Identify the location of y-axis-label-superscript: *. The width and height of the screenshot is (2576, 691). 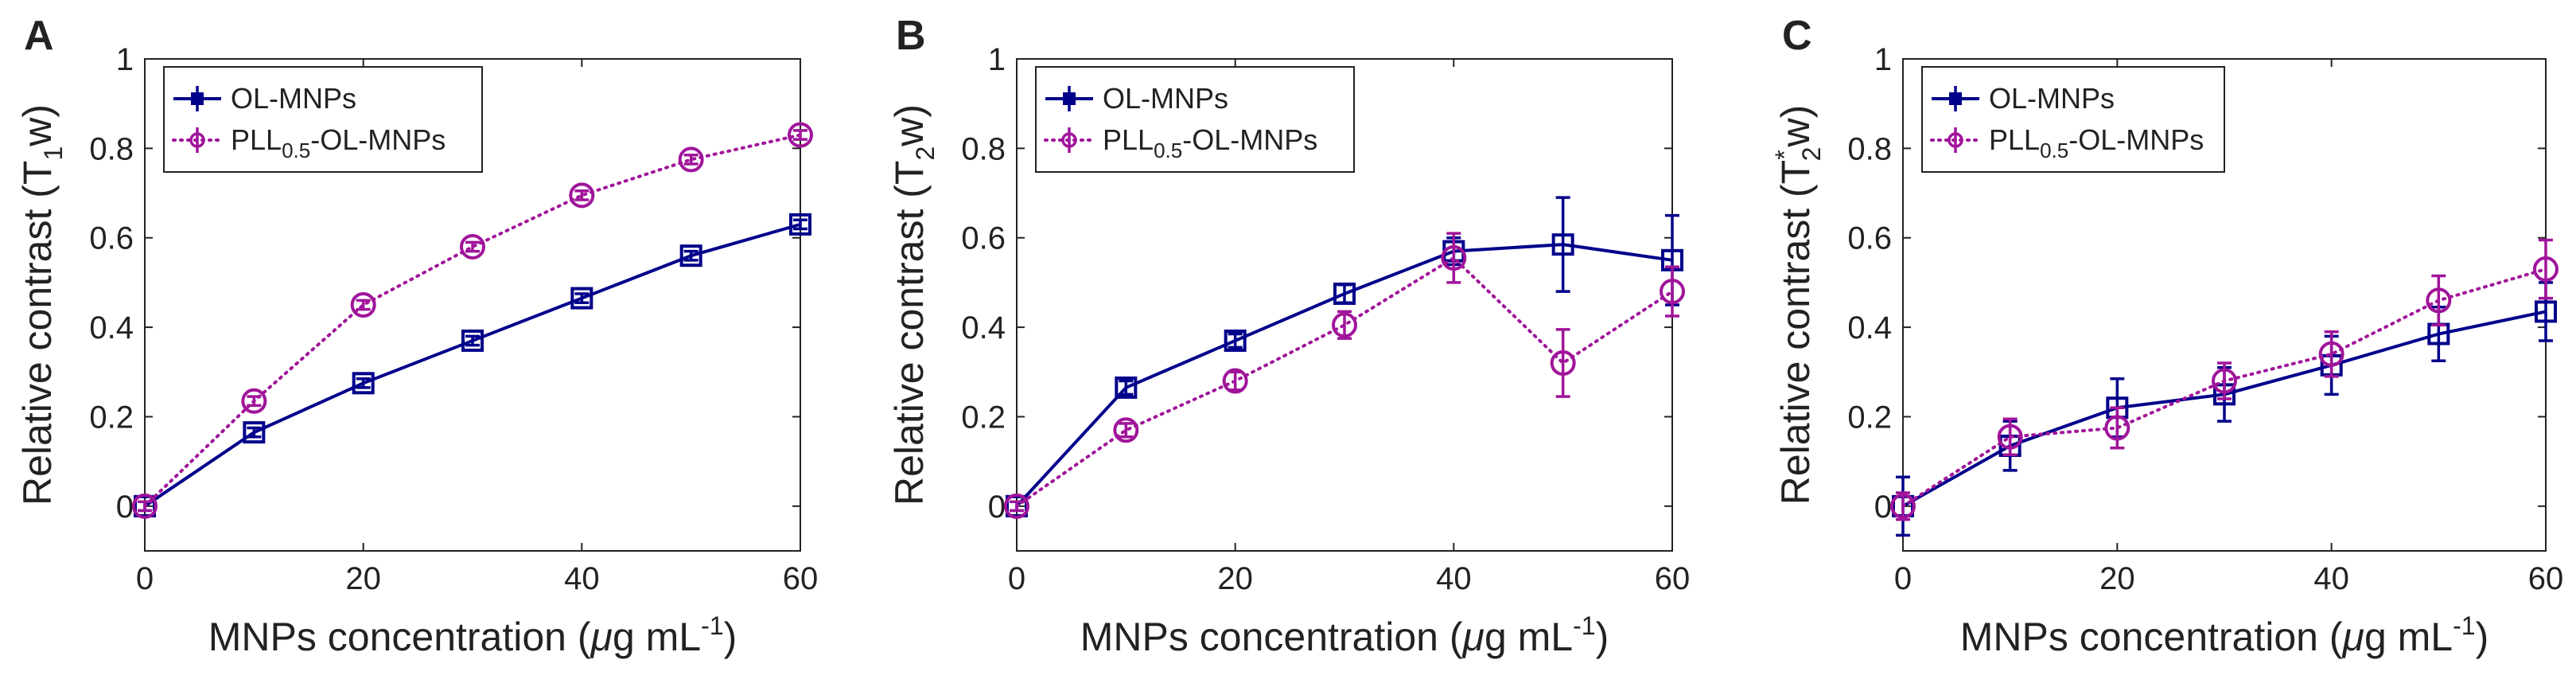
(1785, 154).